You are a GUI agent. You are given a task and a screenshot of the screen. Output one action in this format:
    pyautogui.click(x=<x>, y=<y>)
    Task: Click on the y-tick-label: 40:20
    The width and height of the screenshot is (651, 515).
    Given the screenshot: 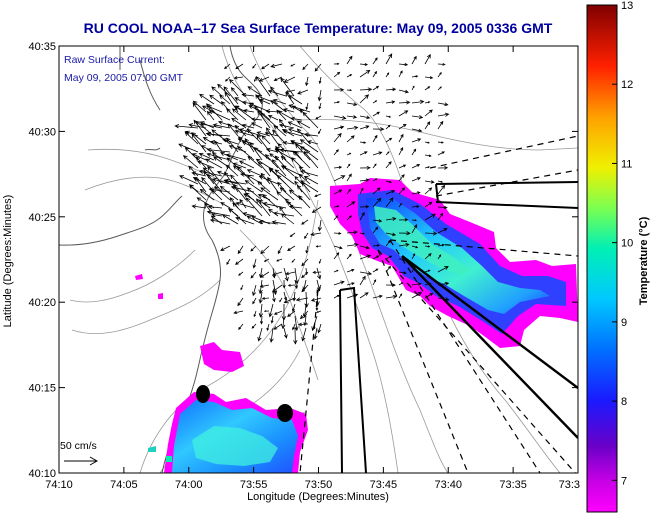 What is the action you would take?
    pyautogui.click(x=42, y=303)
    